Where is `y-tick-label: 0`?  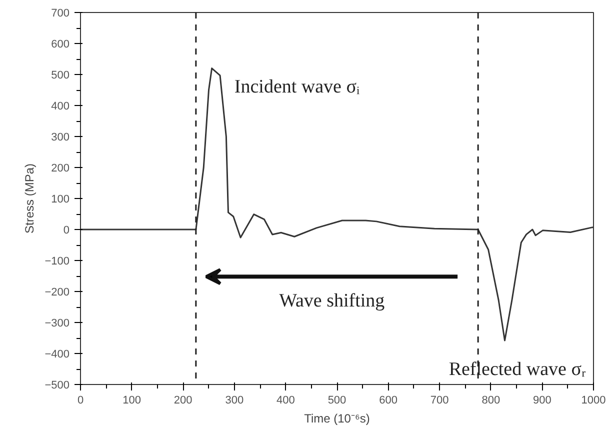
y-tick-label: 0 is located at coordinates (66, 230).